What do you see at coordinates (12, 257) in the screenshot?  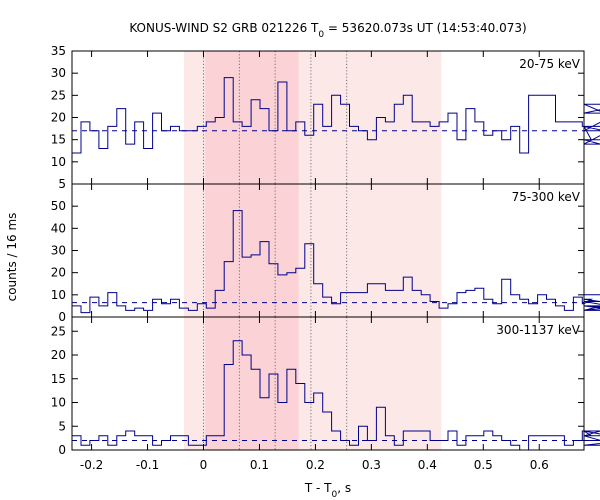 I see `y-axis-label: counts / 16 ms` at bounding box center [12, 257].